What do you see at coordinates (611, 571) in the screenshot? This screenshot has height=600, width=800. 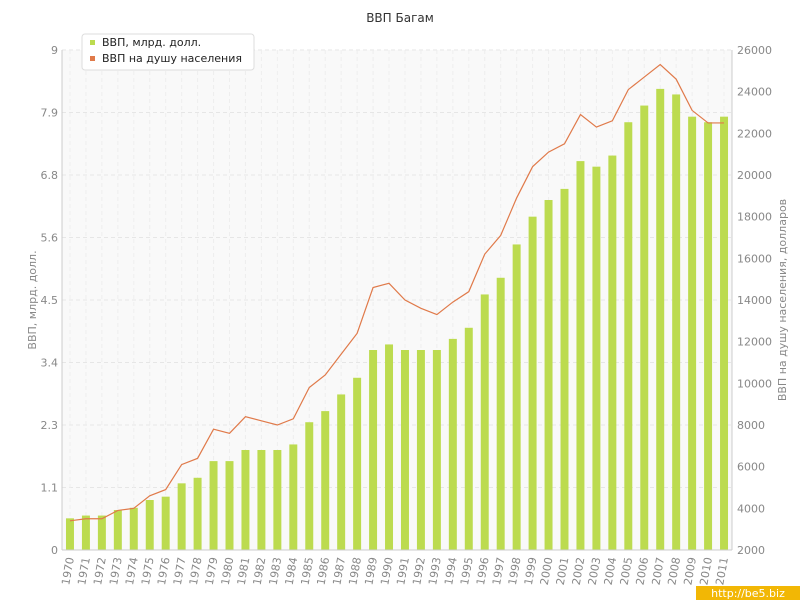 I see `x-tick-label: 2004` at bounding box center [611, 571].